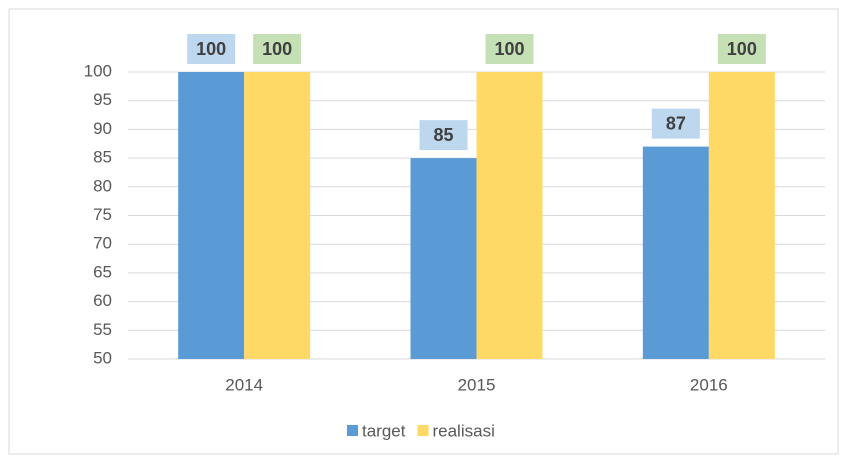 This screenshot has height=463, width=847. I want to click on value-label: 85, so click(443, 135).